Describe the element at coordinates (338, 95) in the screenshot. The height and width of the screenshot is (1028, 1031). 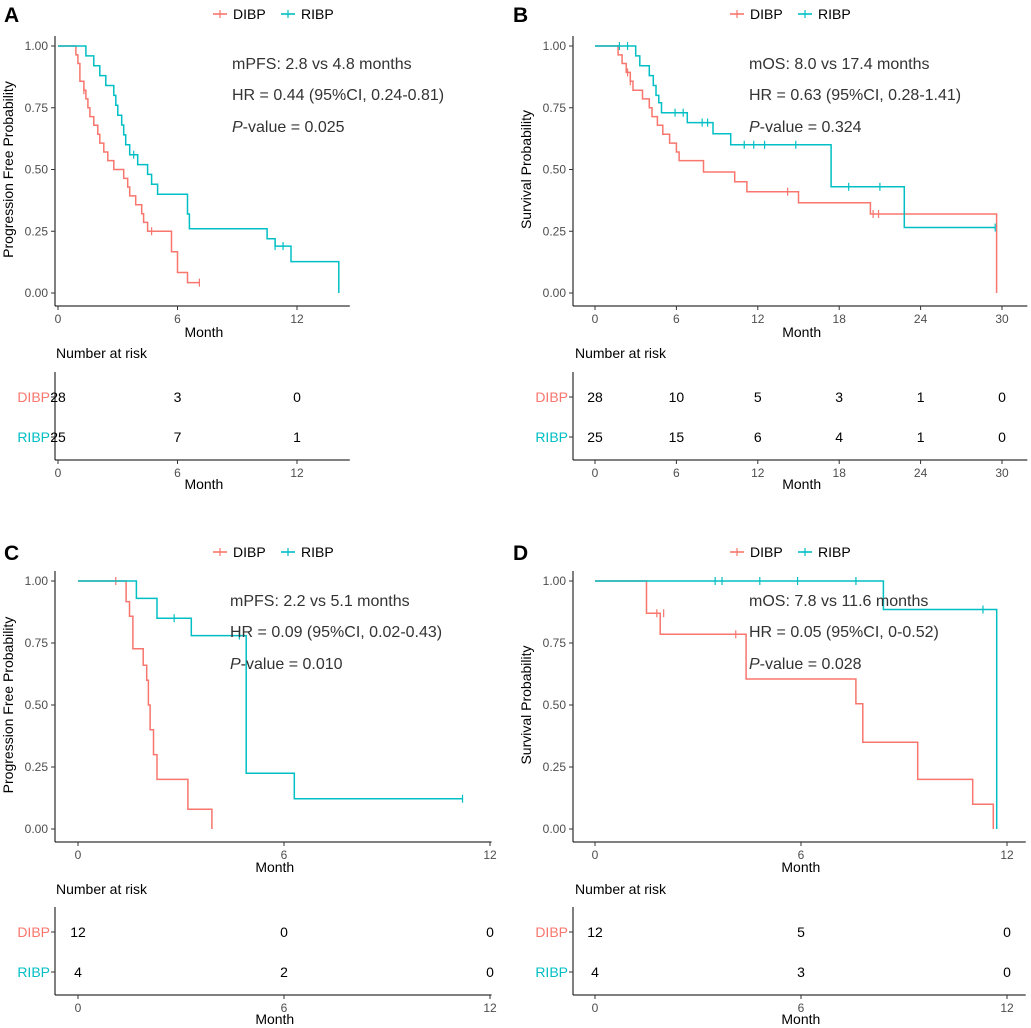
I see `annotation-hr: HR = 0.44 (95%CI, 0.24-0.81)` at that location.